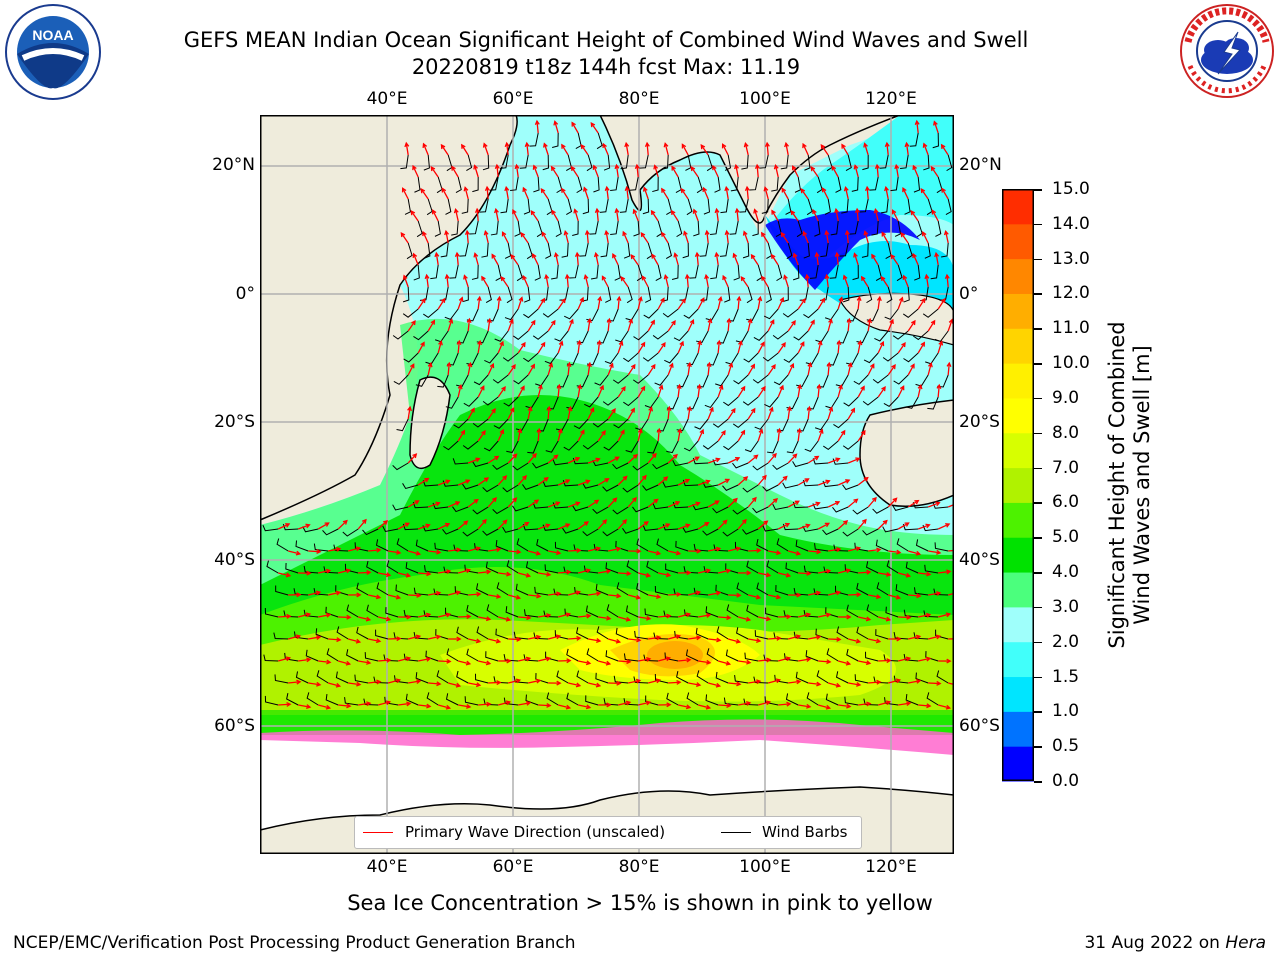  I want to click on colorbar-tick-mark, so click(1038, 573).